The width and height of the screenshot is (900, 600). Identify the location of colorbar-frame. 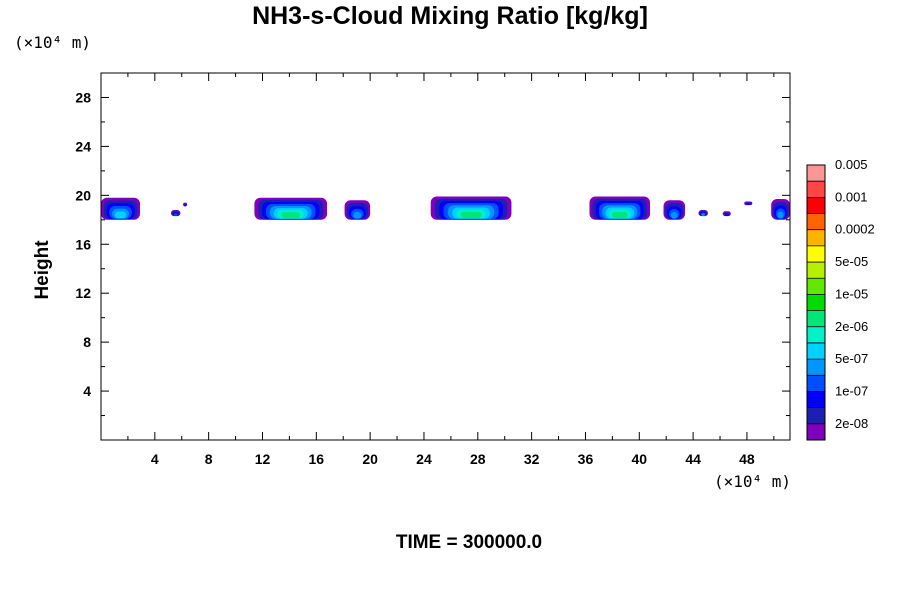
(816, 302).